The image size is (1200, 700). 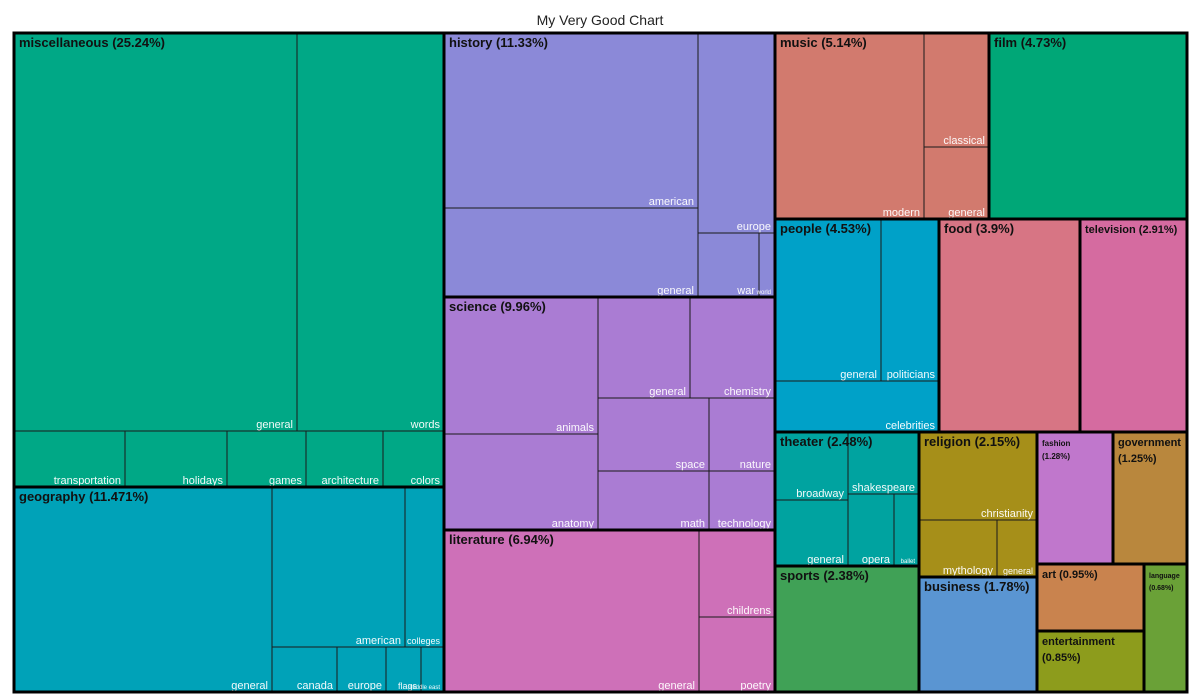 I want to click on cell-label-geography-american: american, so click(x=378, y=641).